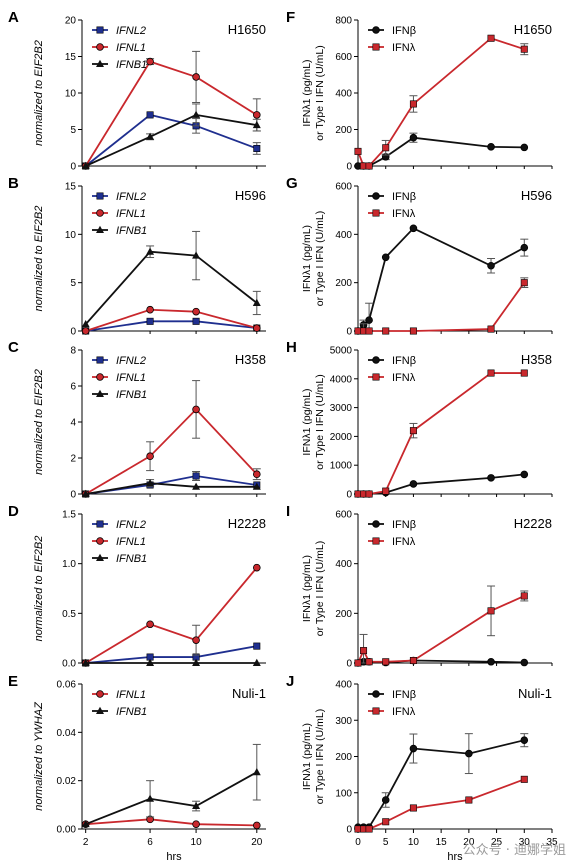  I want to click on y-tick-label: 0.02, so click(67, 781).